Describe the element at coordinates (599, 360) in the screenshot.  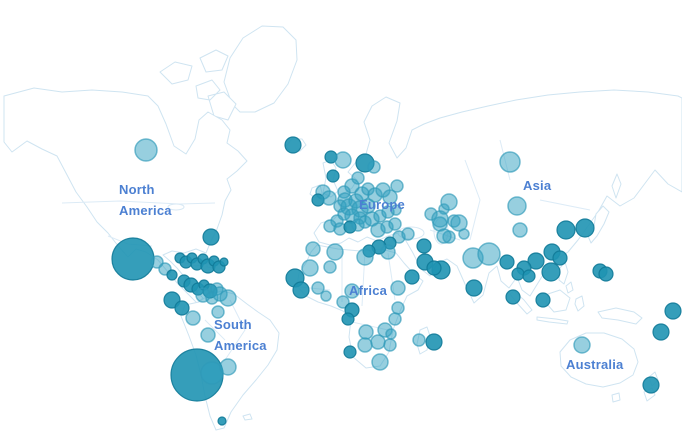
I see `landmass-australia` at that location.